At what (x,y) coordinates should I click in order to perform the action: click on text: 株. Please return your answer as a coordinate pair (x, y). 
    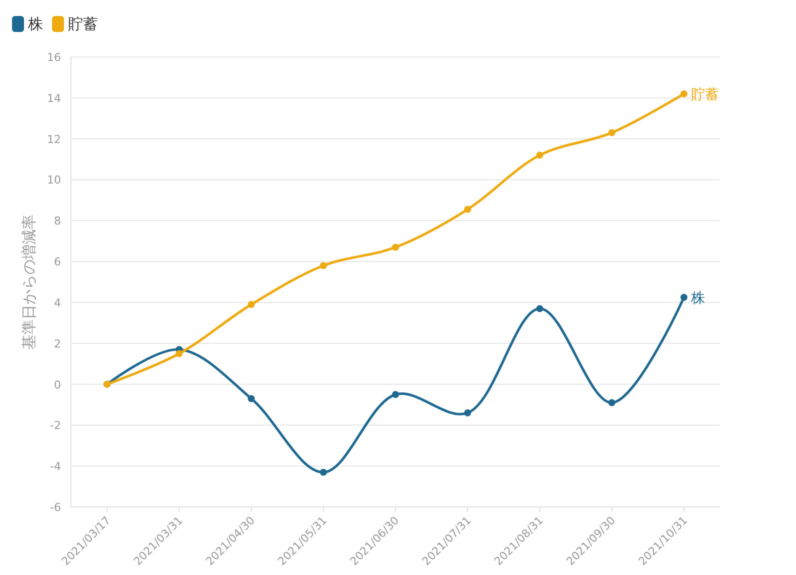
    Looking at the image, I should click on (697, 298).